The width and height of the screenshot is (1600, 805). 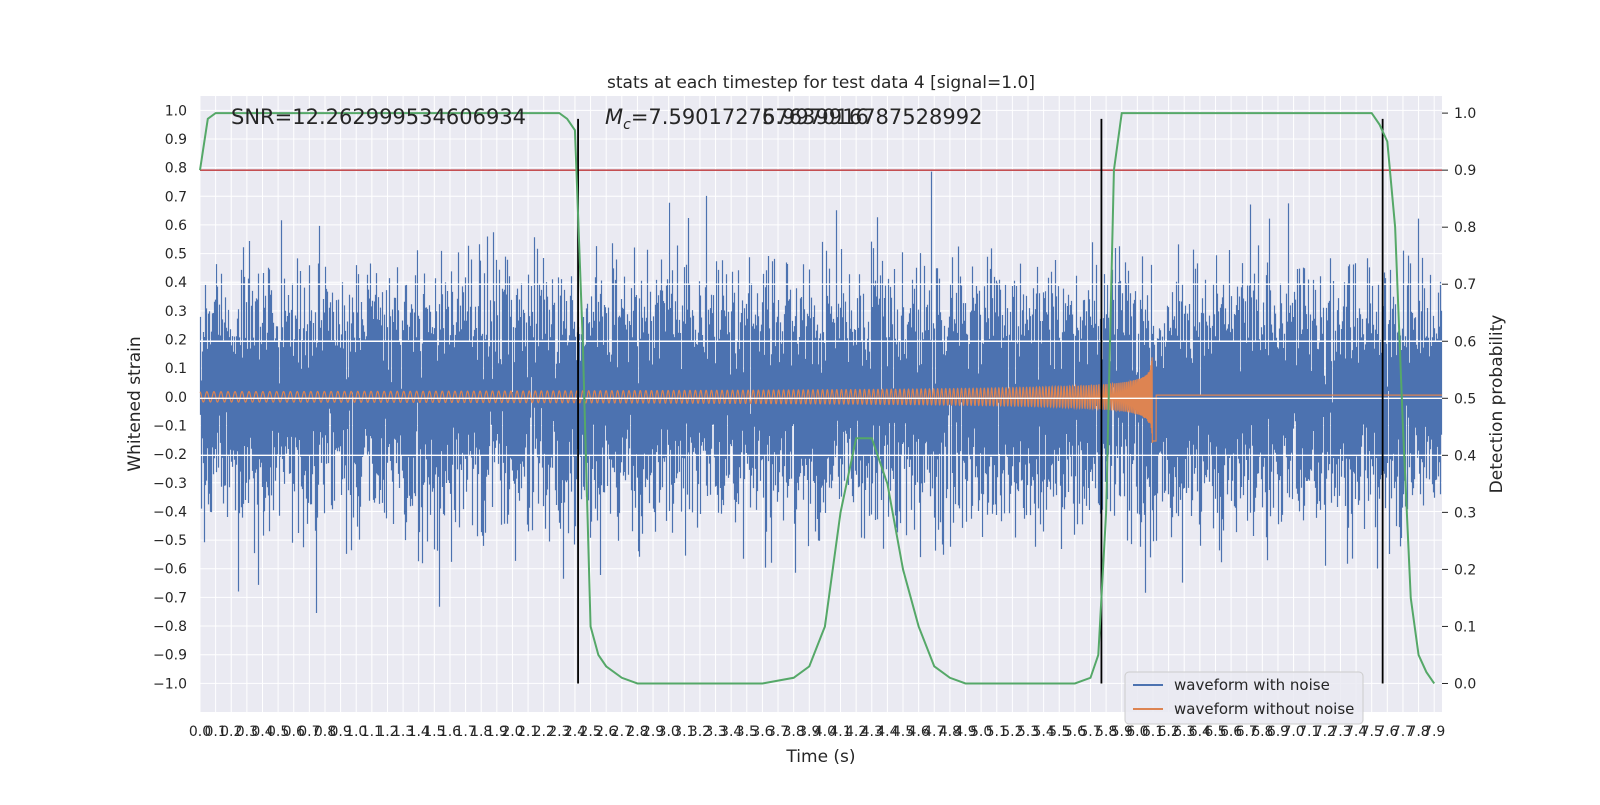 What do you see at coordinates (1356, 732) in the screenshot?
I see `x-tick-label: 7.4` at bounding box center [1356, 732].